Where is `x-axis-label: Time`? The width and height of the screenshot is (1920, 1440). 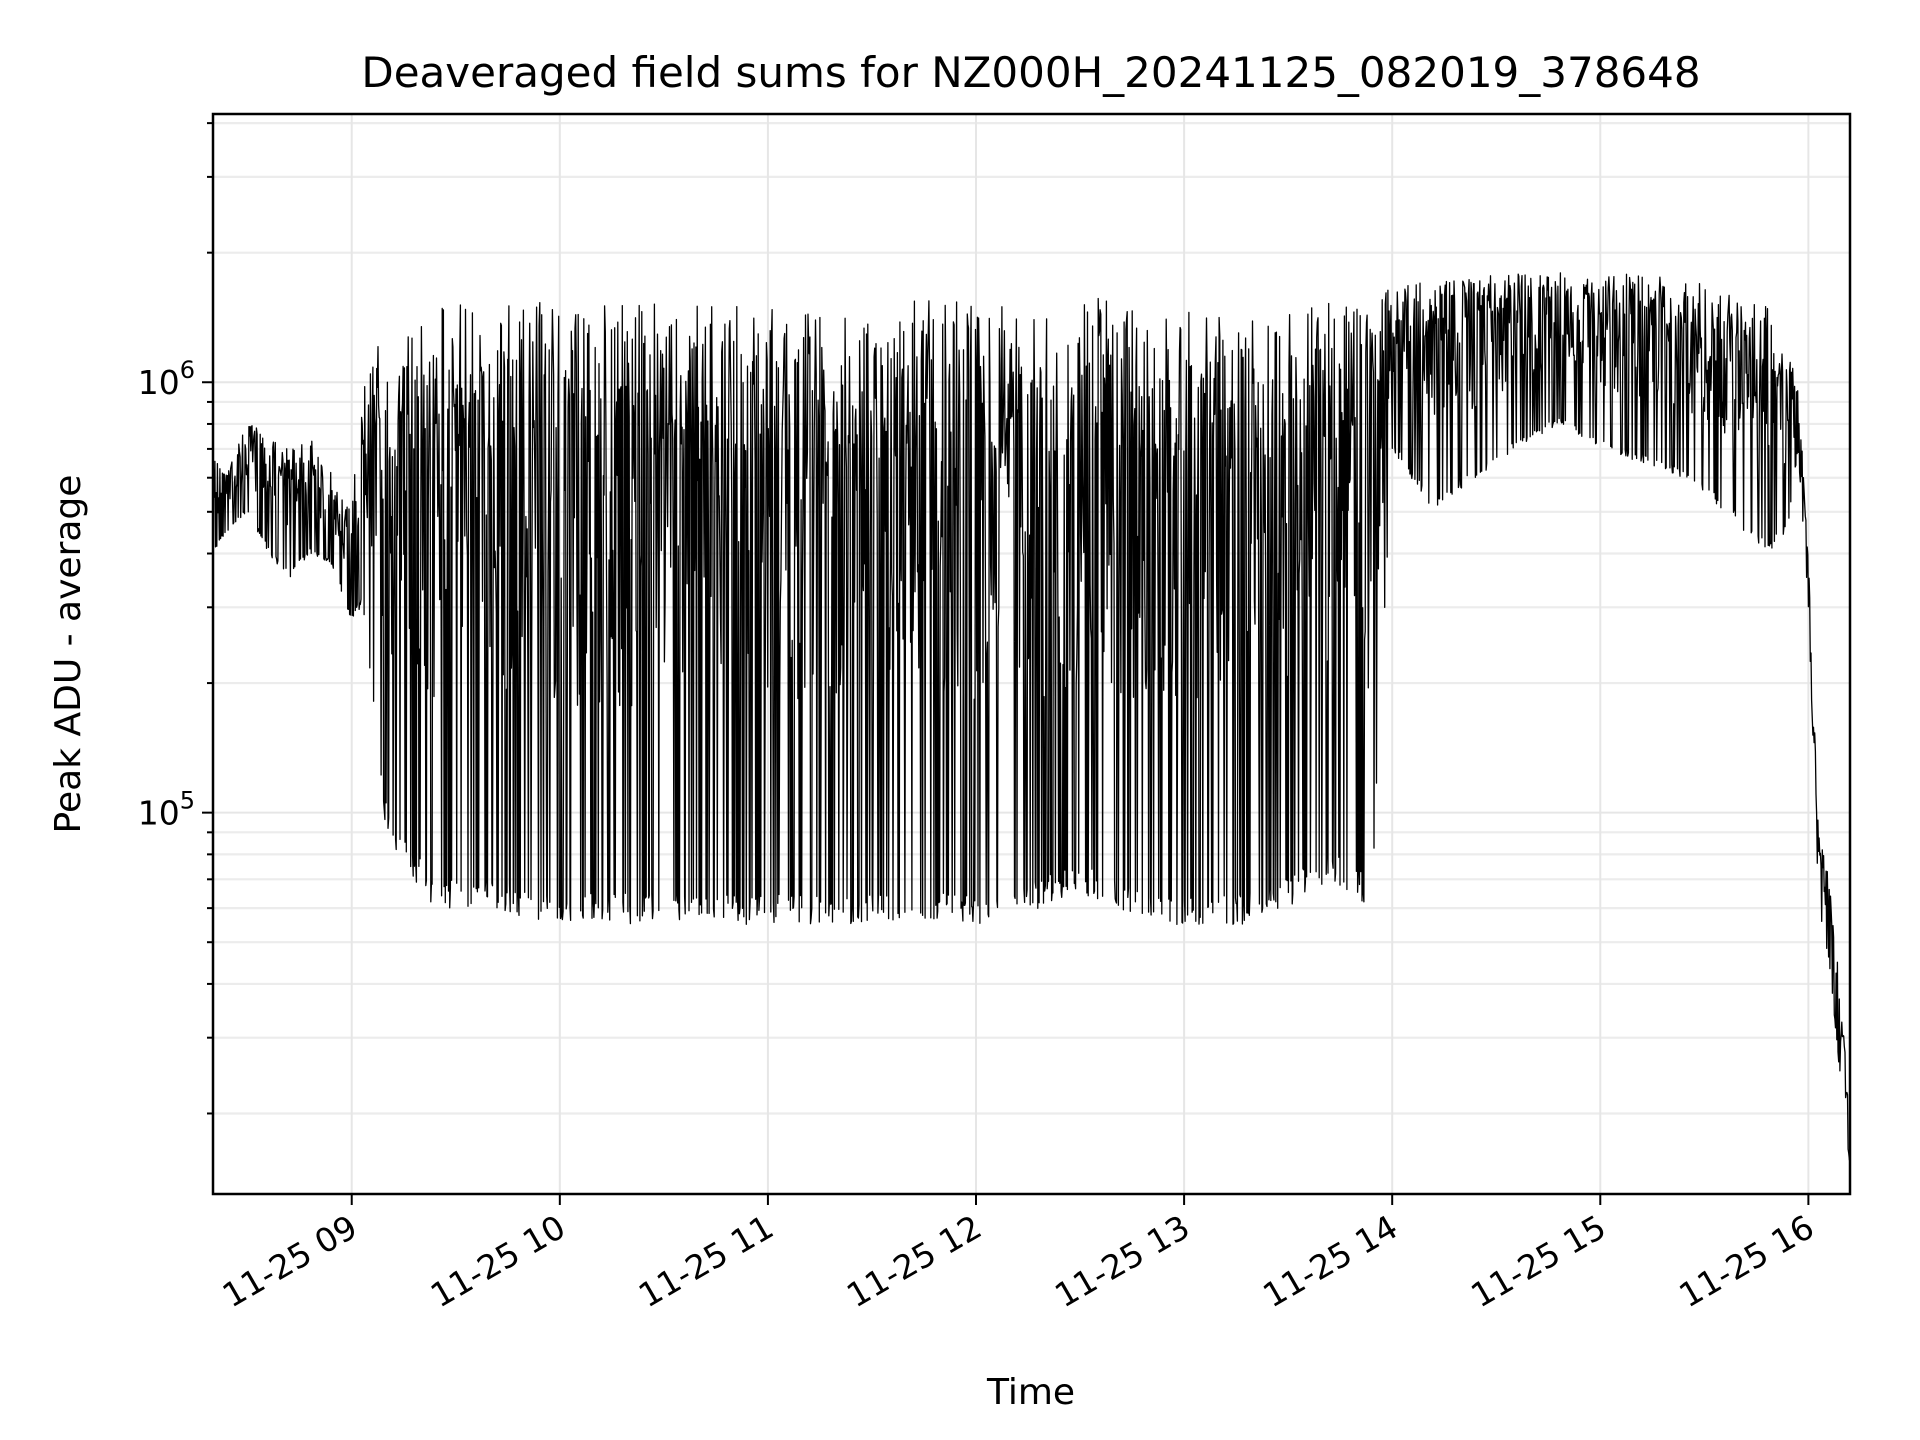
x-axis-label: Time is located at coordinates (1030, 1392).